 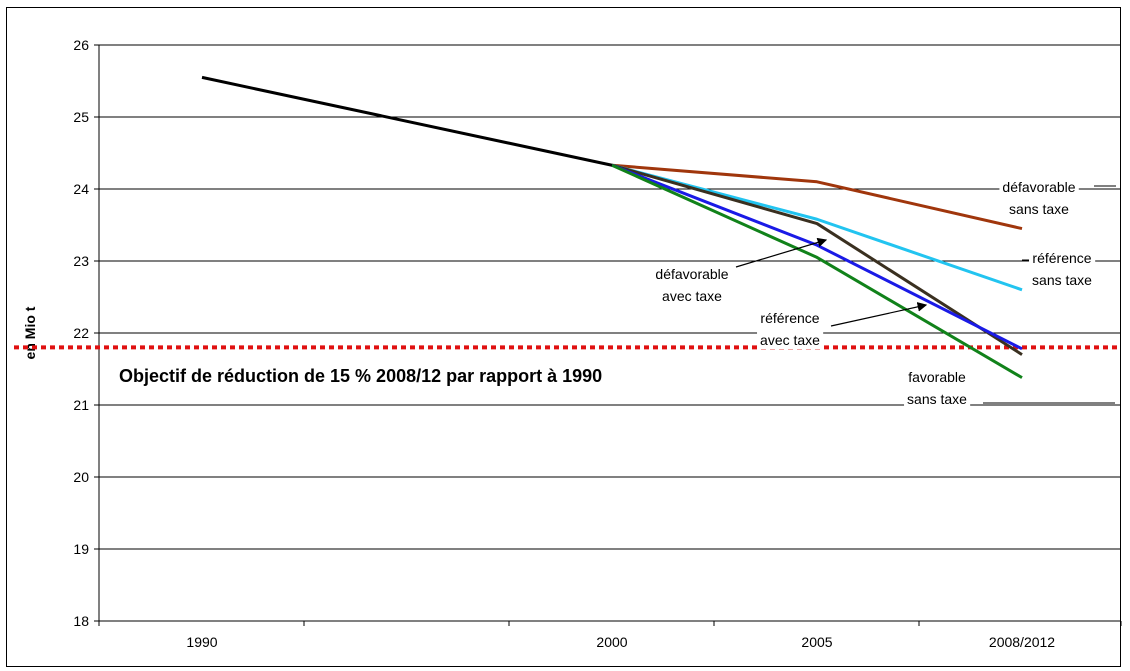 What do you see at coordinates (81, 405) in the screenshot?
I see `y-tick-label: 21` at bounding box center [81, 405].